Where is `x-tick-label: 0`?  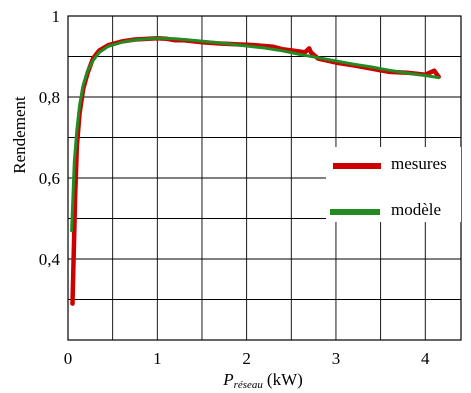
x-tick-label: 0 is located at coordinates (68, 358).